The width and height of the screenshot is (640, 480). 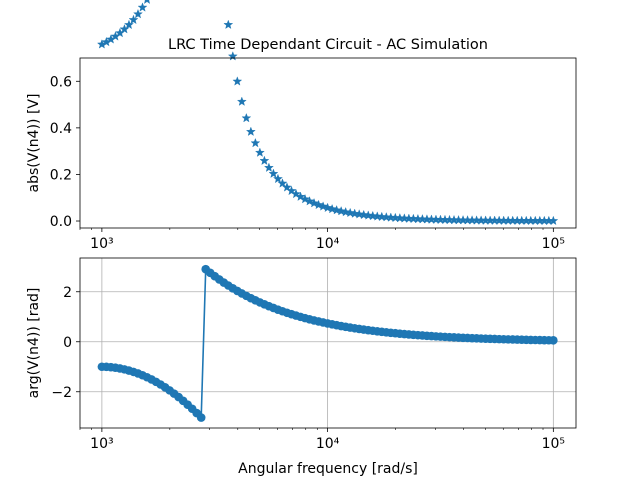 What do you see at coordinates (61, 175) in the screenshot?
I see `y-tick-label: 0.2` at bounding box center [61, 175].